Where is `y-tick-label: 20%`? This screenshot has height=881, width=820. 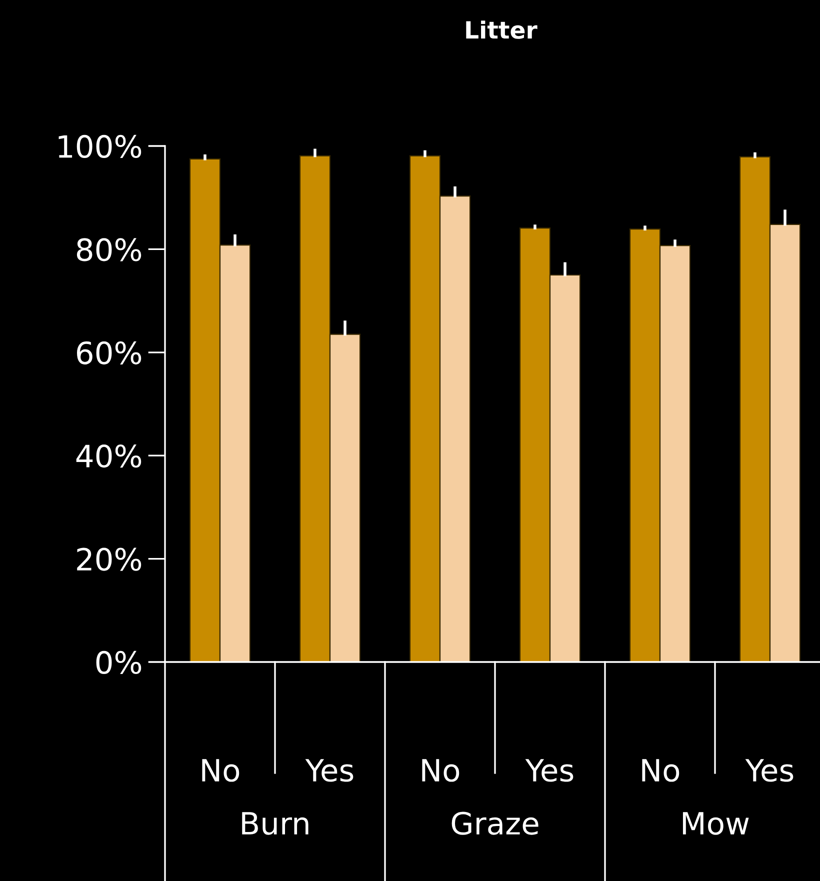
y-tick-label: 20% is located at coordinates (109, 559).